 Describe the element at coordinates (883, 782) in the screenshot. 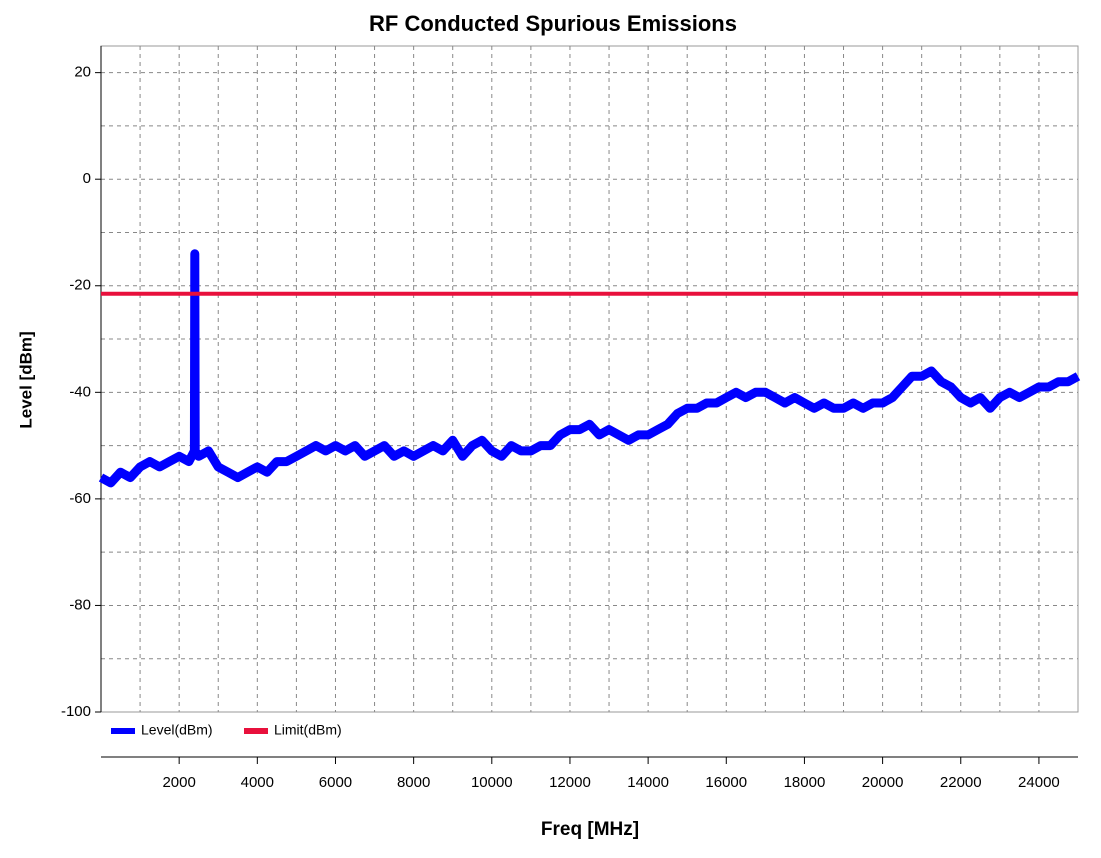

I see `x-tick-label: 20000` at that location.